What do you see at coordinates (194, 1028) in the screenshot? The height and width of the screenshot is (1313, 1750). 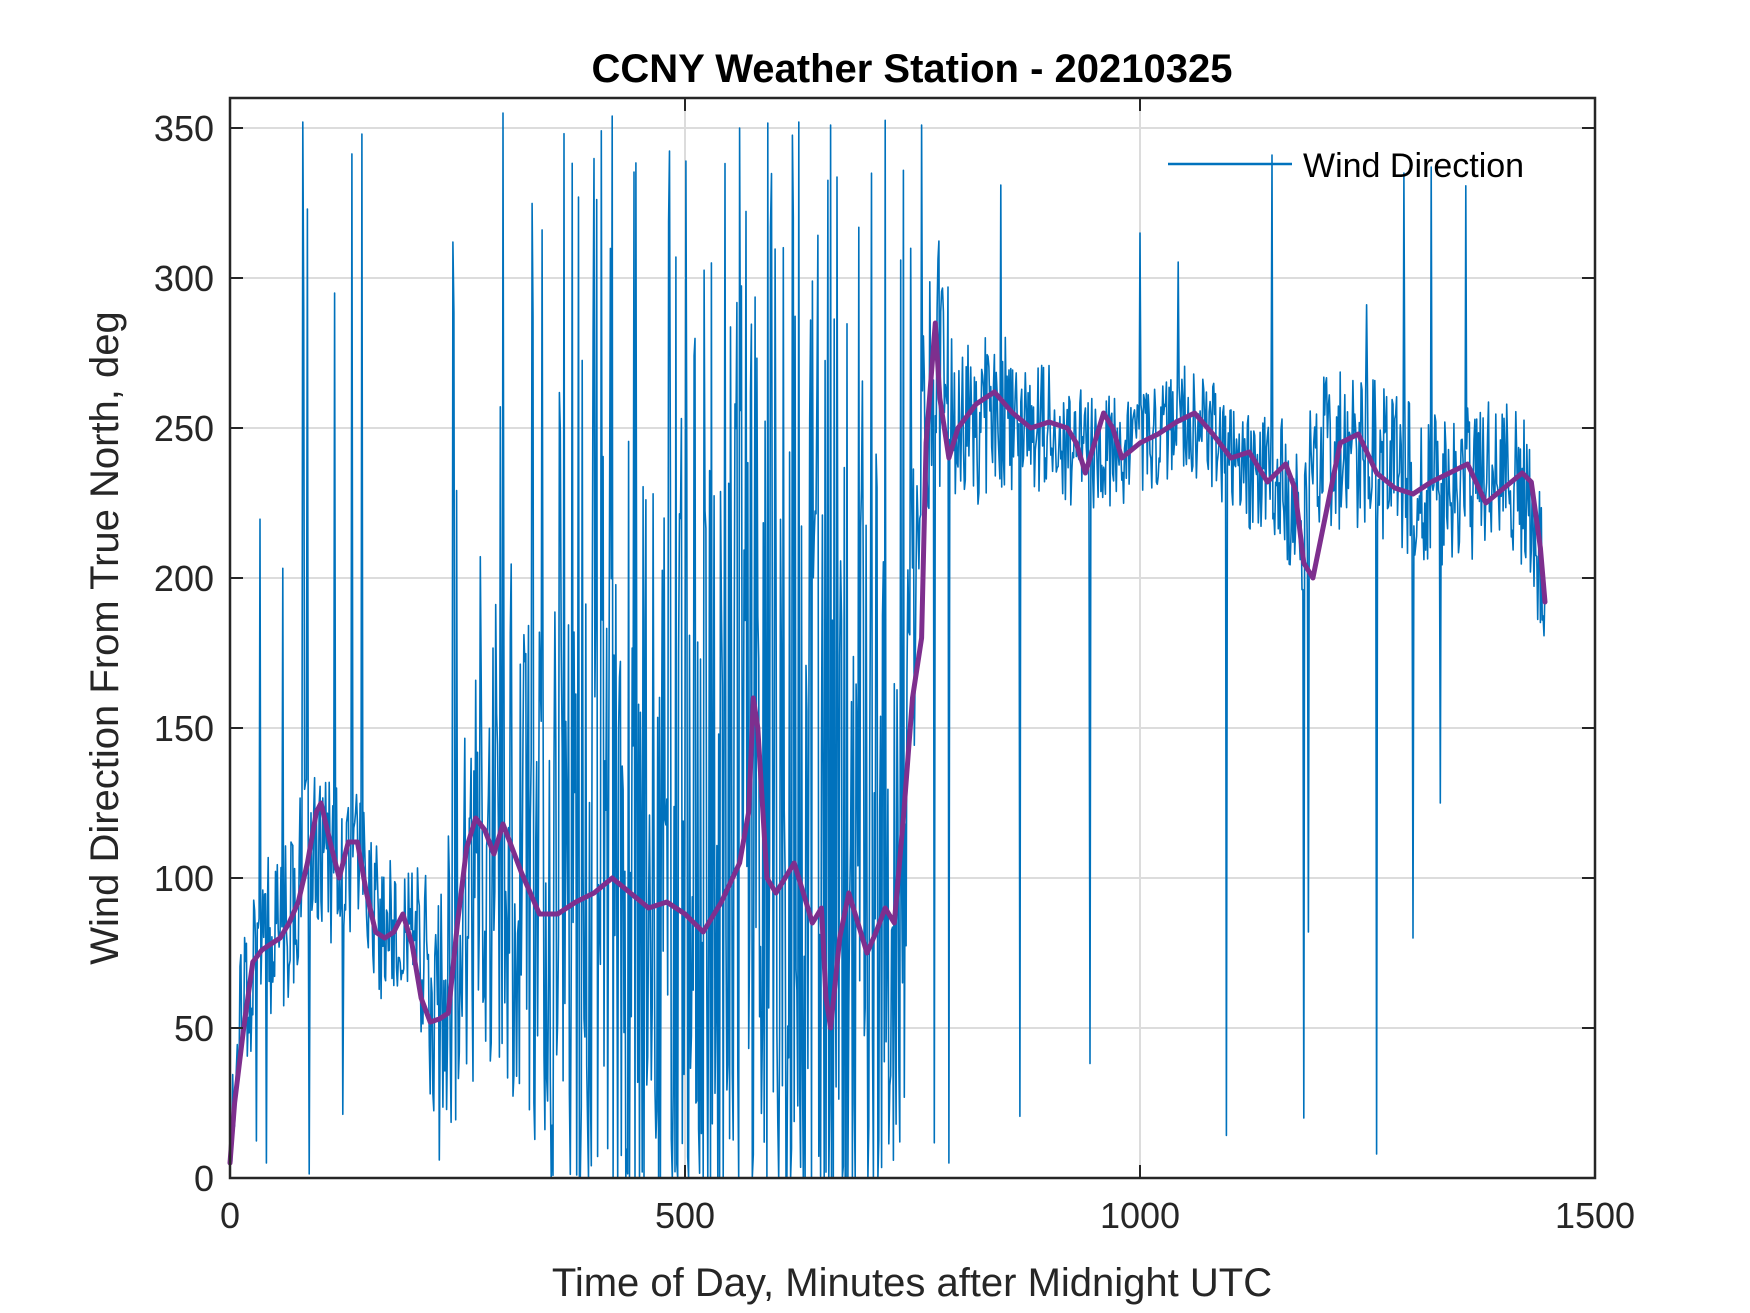 I see `y-tick-label: 50` at bounding box center [194, 1028].